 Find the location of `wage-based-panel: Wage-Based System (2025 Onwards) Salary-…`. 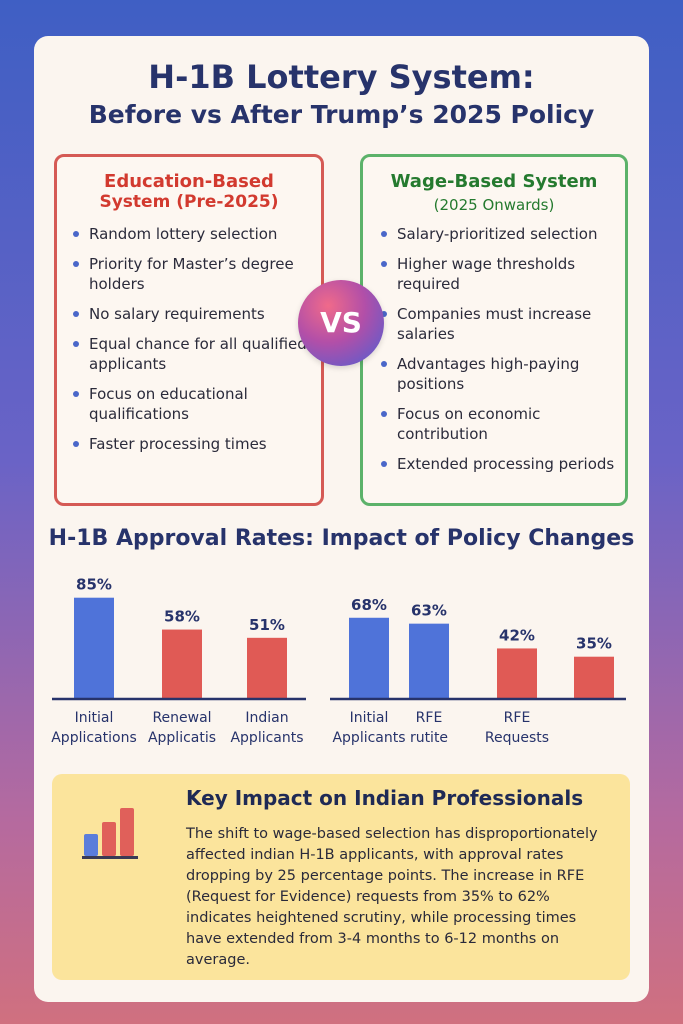

wage-based-panel: Wage-Based System (2025 Onwards) Salary-… is located at coordinates (494, 330).